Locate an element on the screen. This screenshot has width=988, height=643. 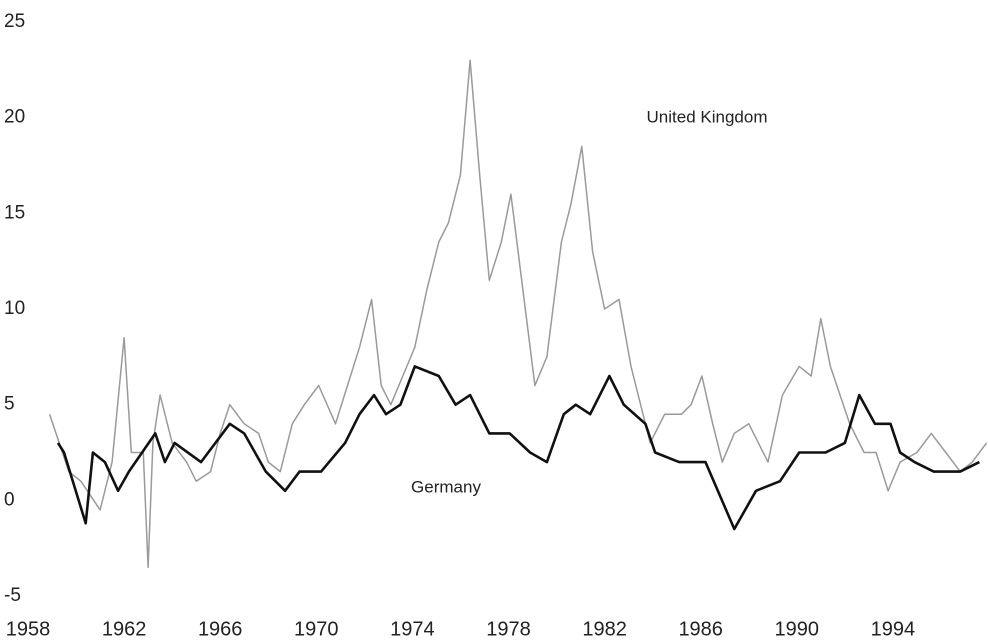
x-tick-label: 1970 is located at coordinates (316, 629).